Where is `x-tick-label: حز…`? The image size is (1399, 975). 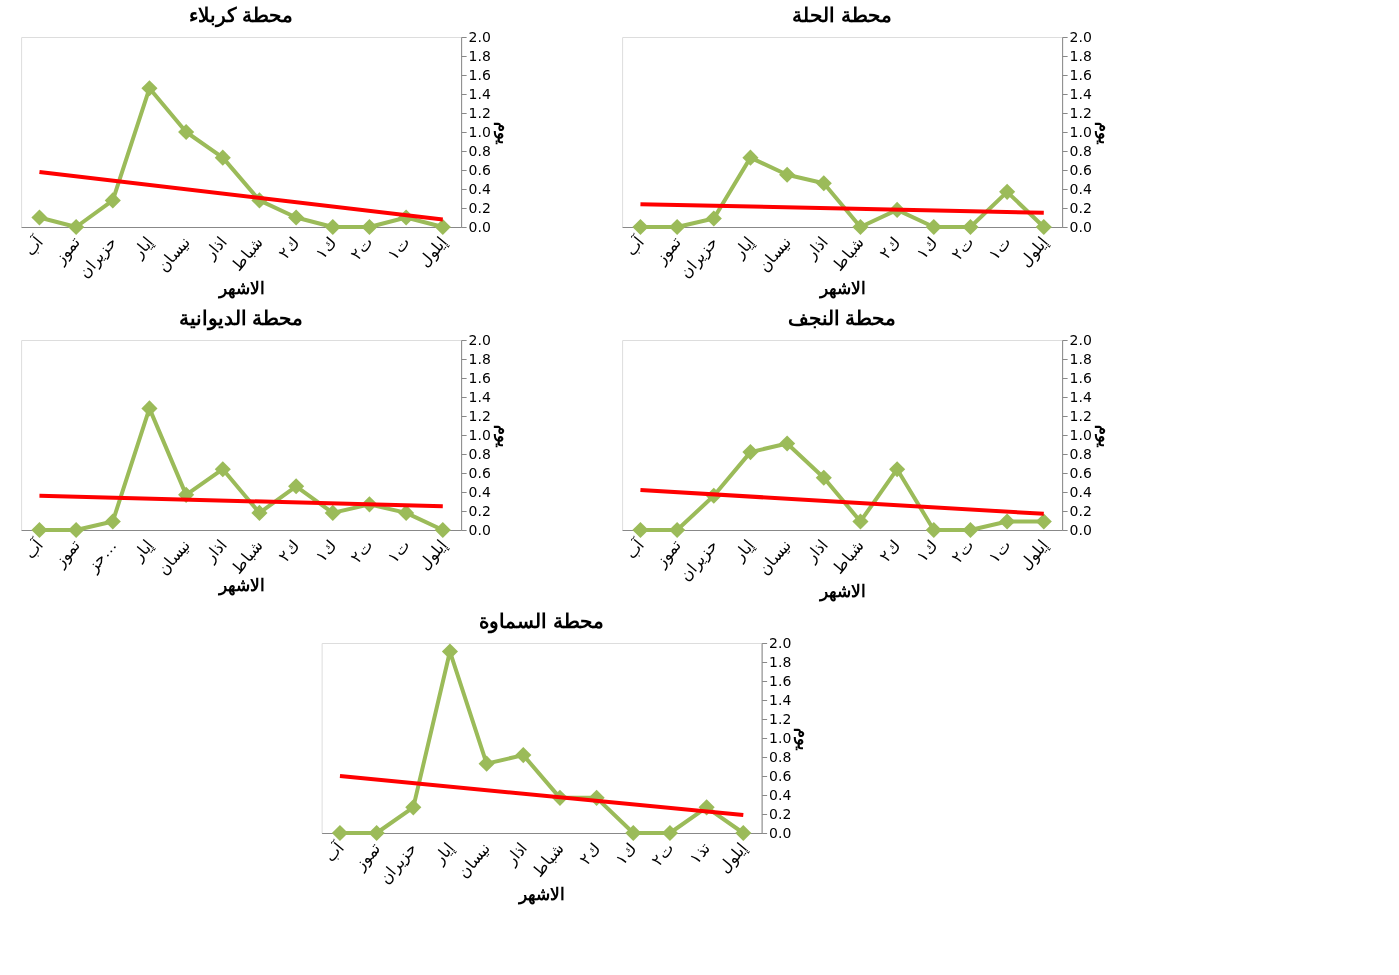 x-tick-label: حز… is located at coordinates (102, 556).